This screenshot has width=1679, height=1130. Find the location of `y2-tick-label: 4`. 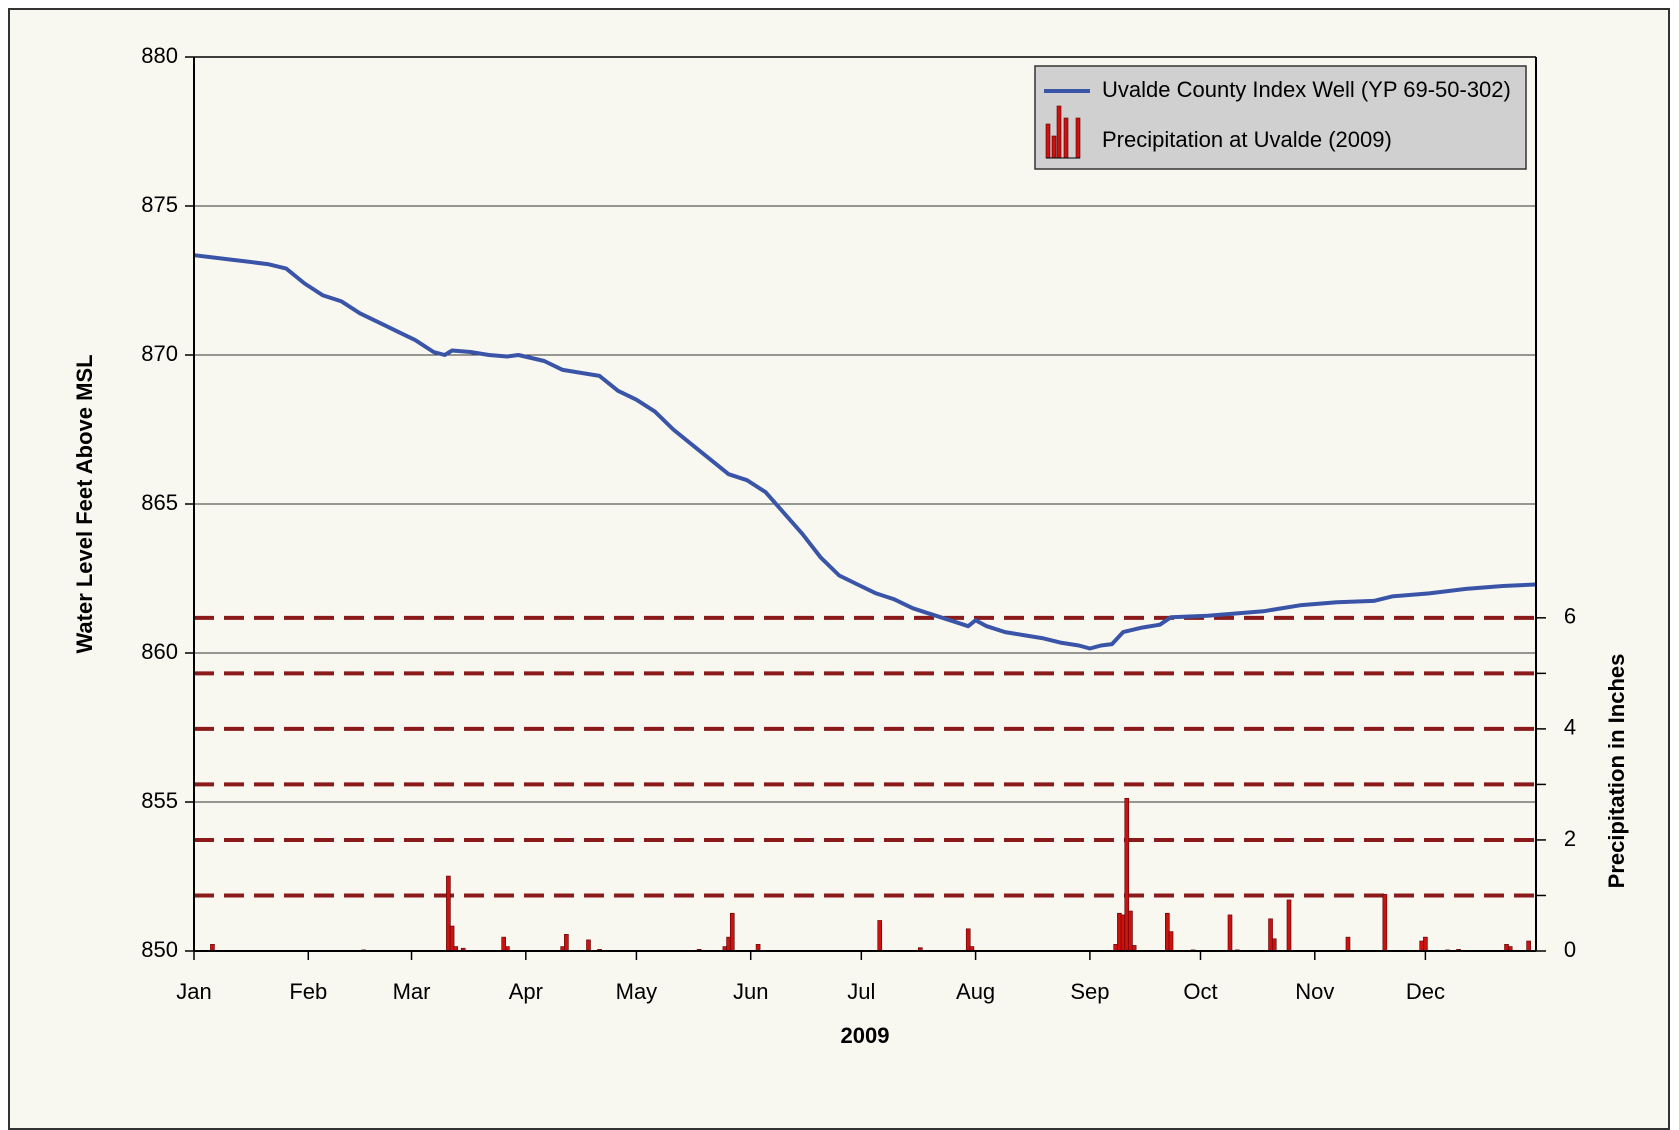

y2-tick-label: 4 is located at coordinates (1570, 727).